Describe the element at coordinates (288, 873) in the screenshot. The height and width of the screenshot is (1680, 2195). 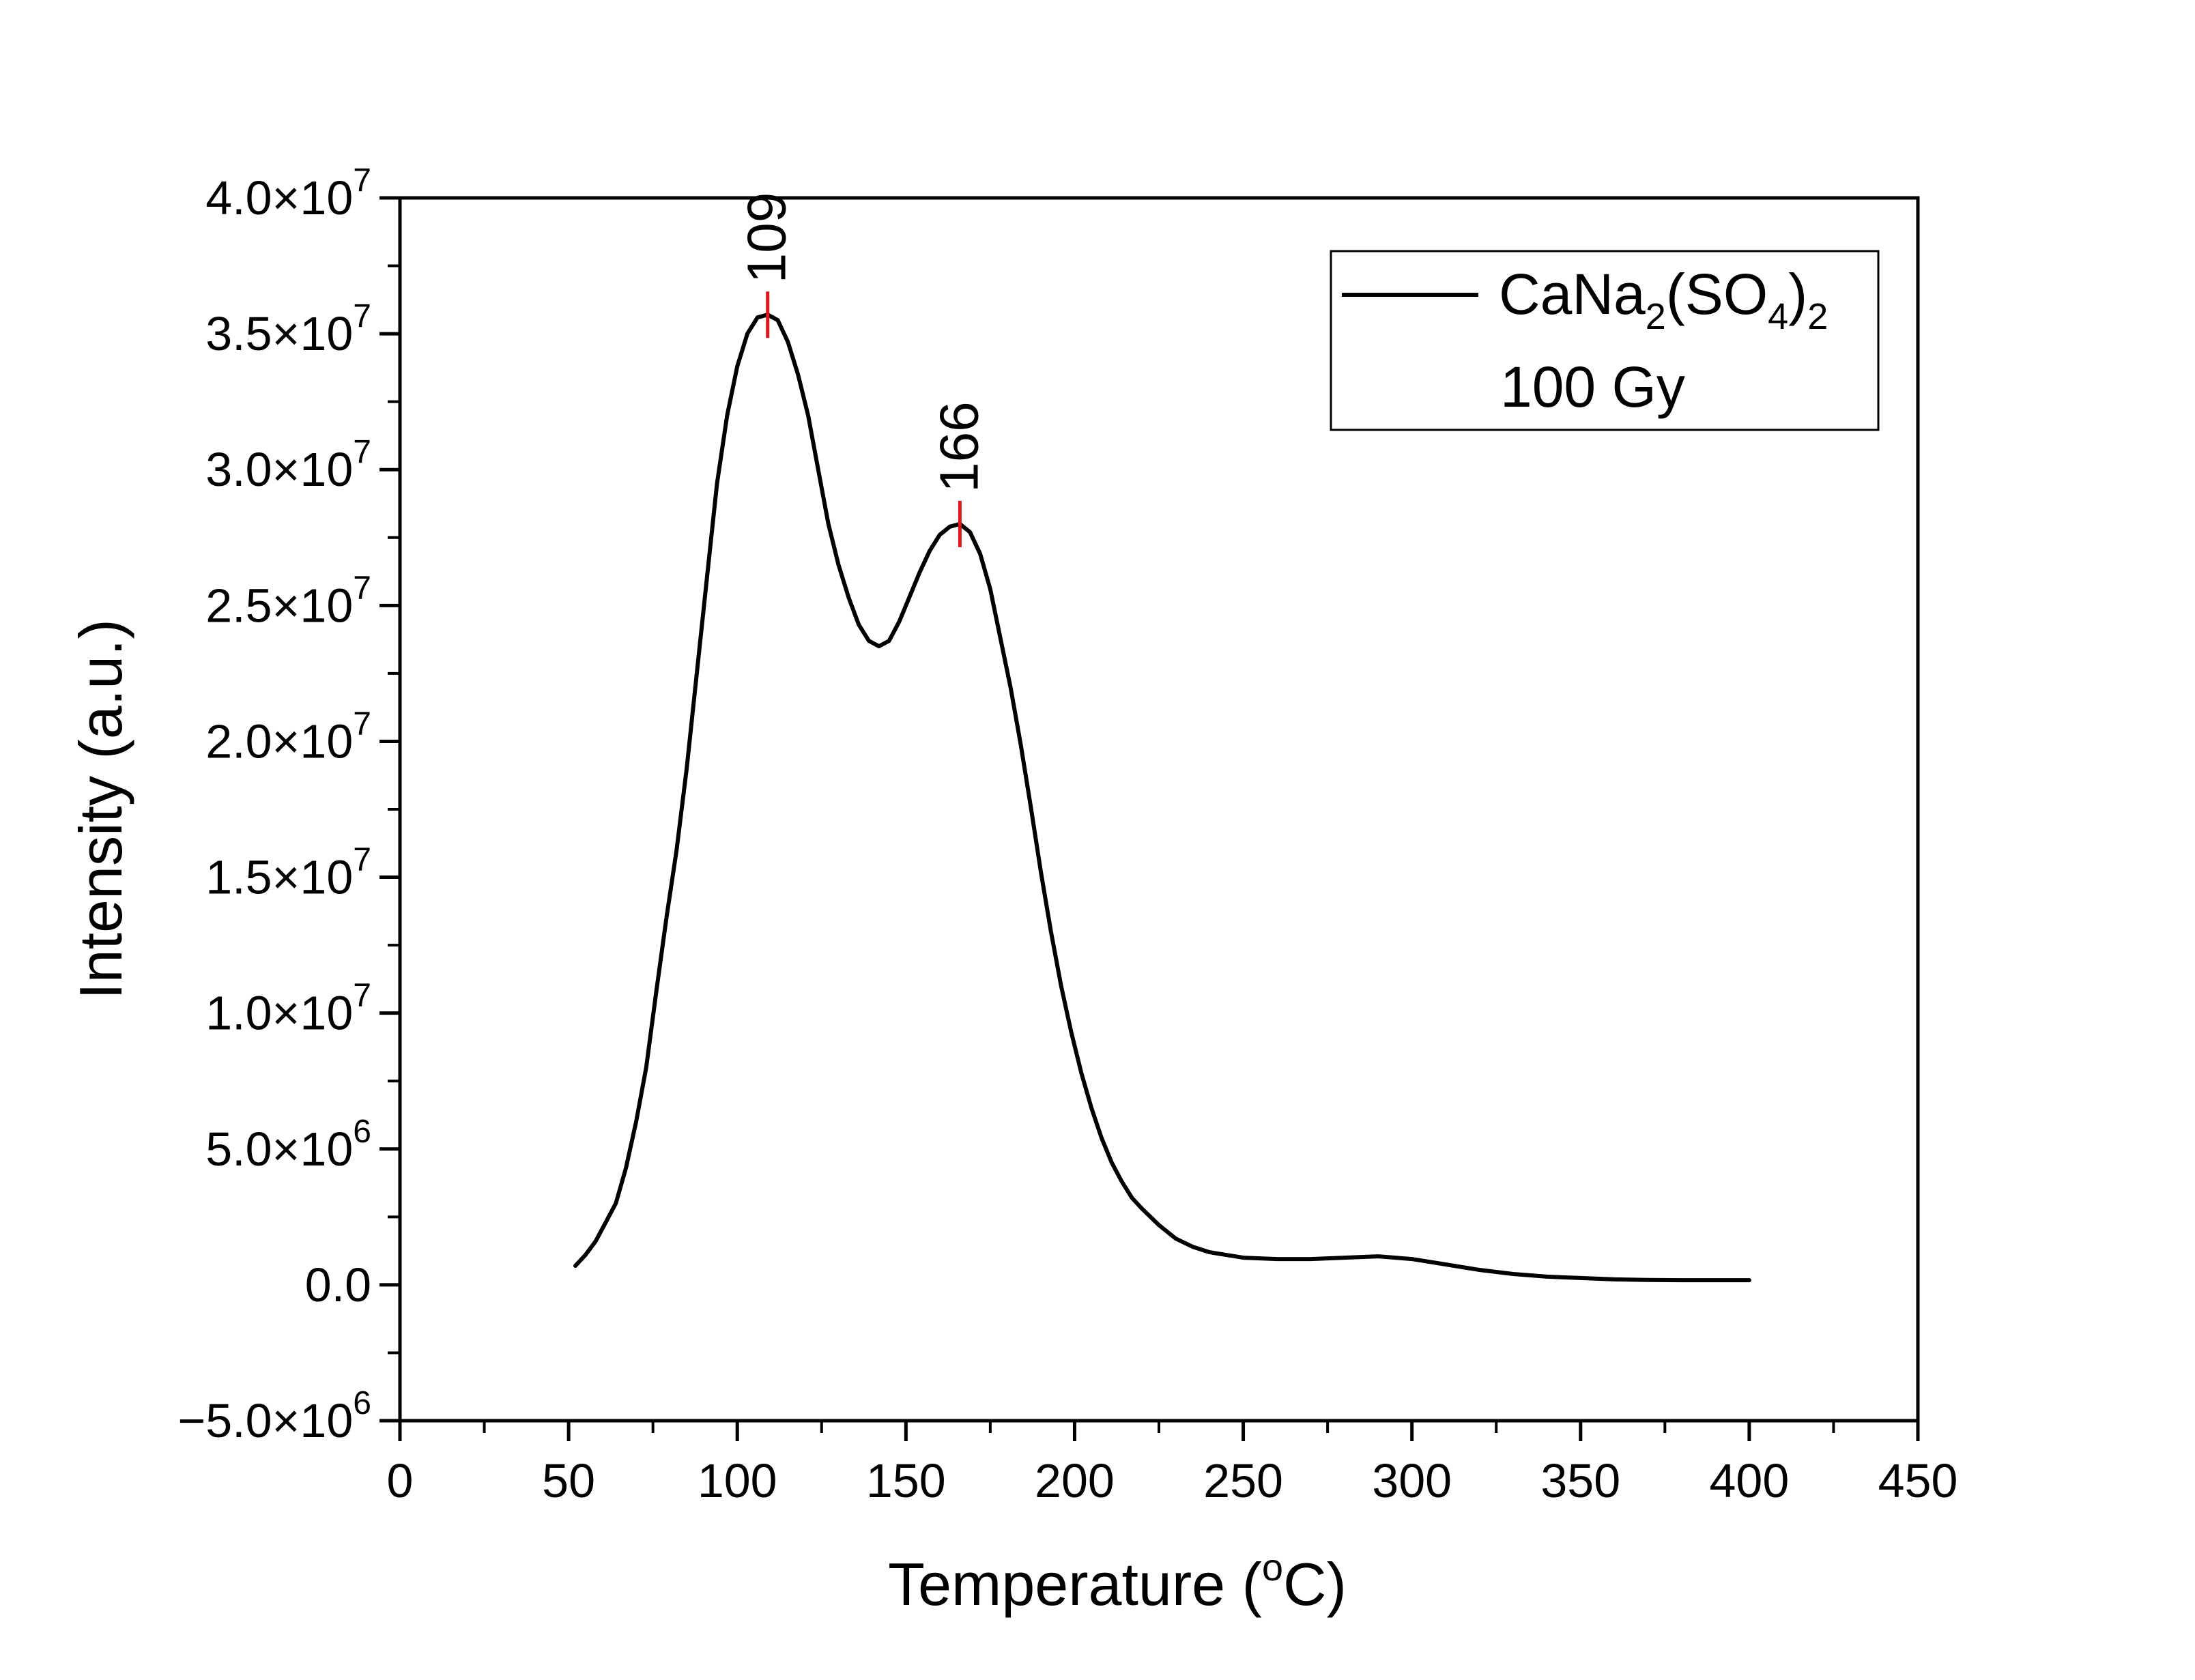
I see `y-tick-label: 1.5×10⁷` at that location.